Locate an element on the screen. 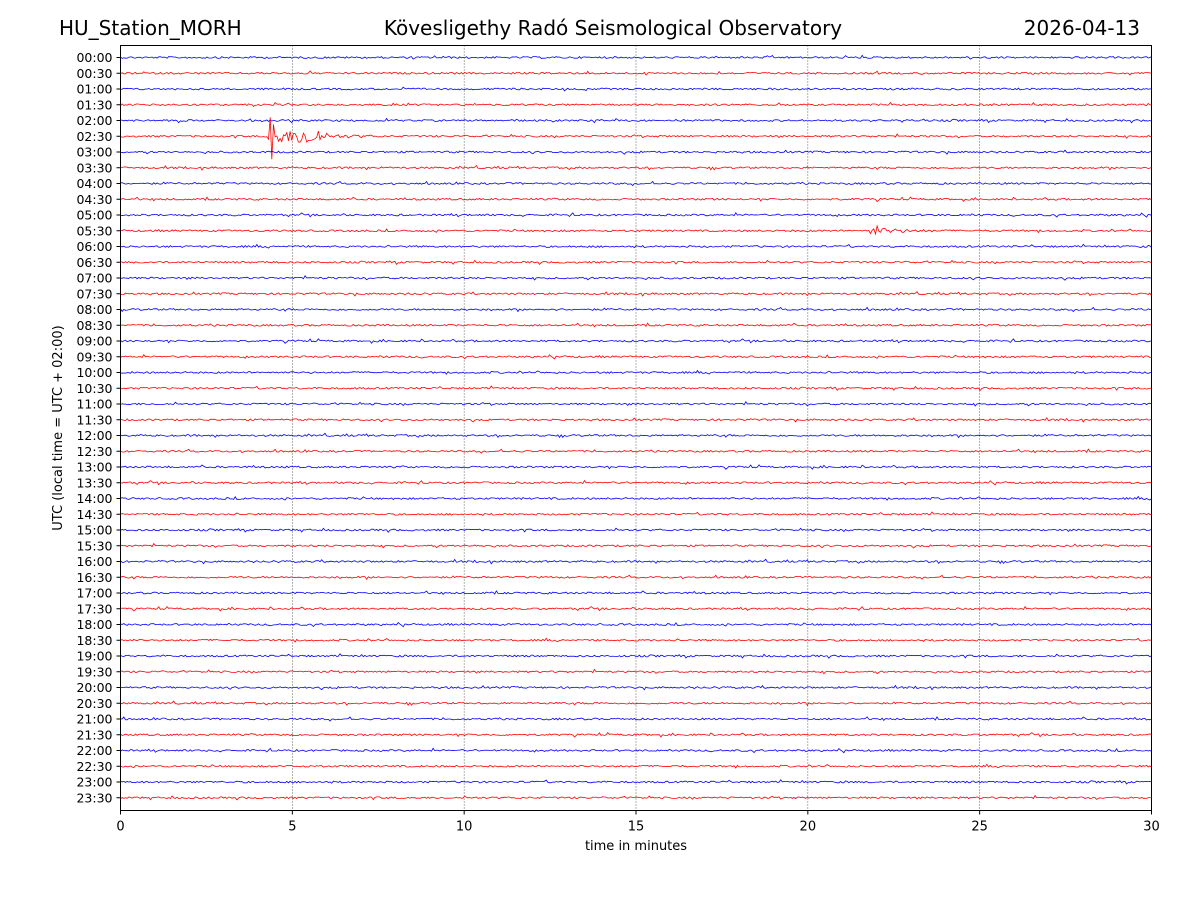 This screenshot has width=1200, height=900. y-tick-label: 22:30 is located at coordinates (94, 766).